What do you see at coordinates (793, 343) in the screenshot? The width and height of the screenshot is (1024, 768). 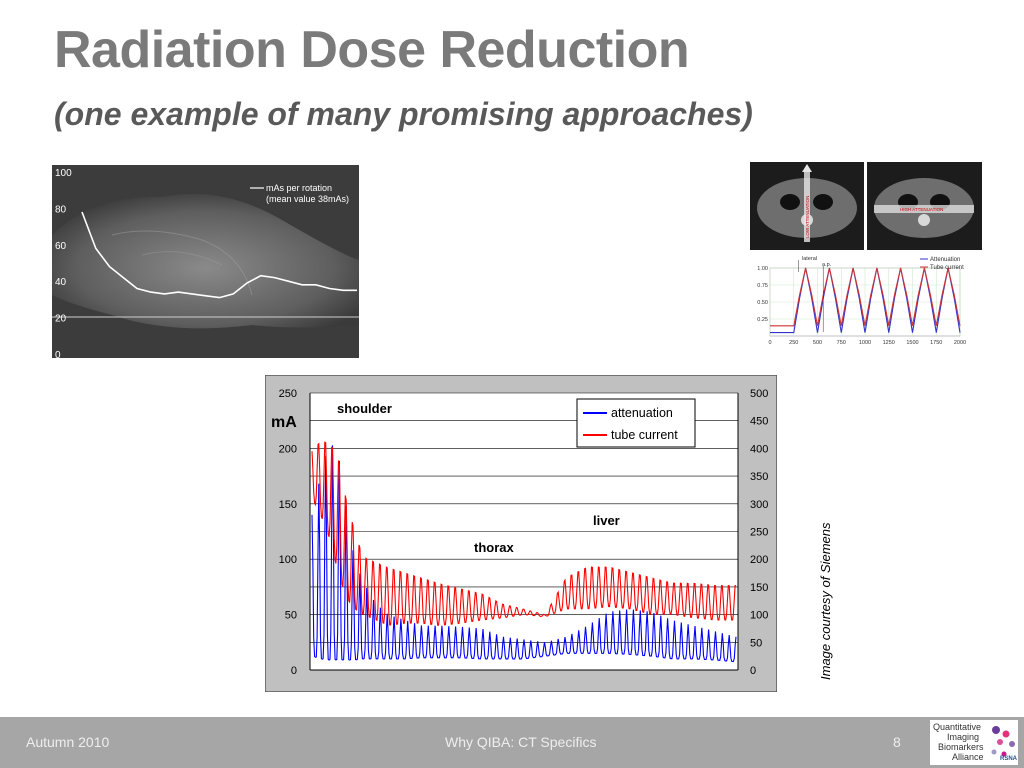 I see `x-tick-label: 250` at bounding box center [793, 343].